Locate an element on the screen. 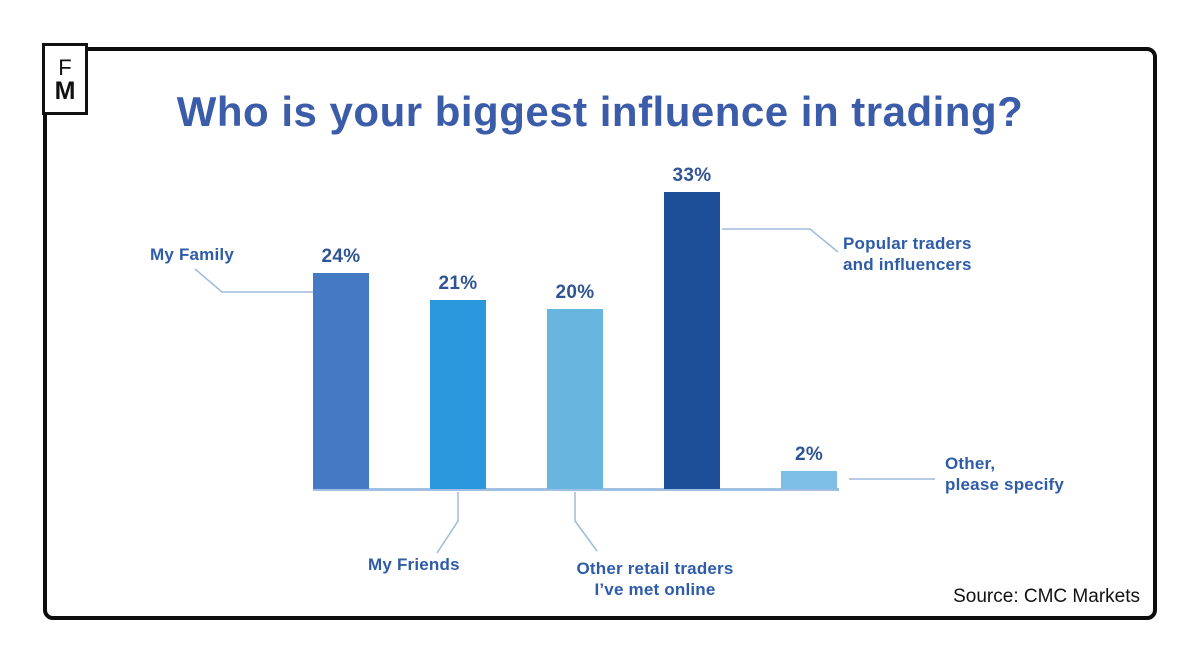 This screenshot has width=1200, height=666. bar-column-retail-traders: 20% is located at coordinates (575, 385).